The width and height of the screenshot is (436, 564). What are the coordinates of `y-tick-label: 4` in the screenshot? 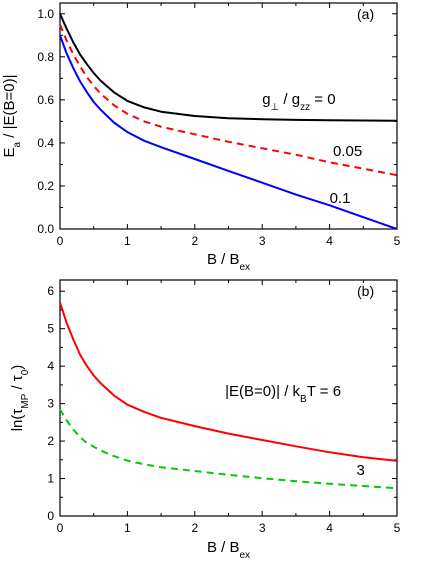 It's located at (50, 366).